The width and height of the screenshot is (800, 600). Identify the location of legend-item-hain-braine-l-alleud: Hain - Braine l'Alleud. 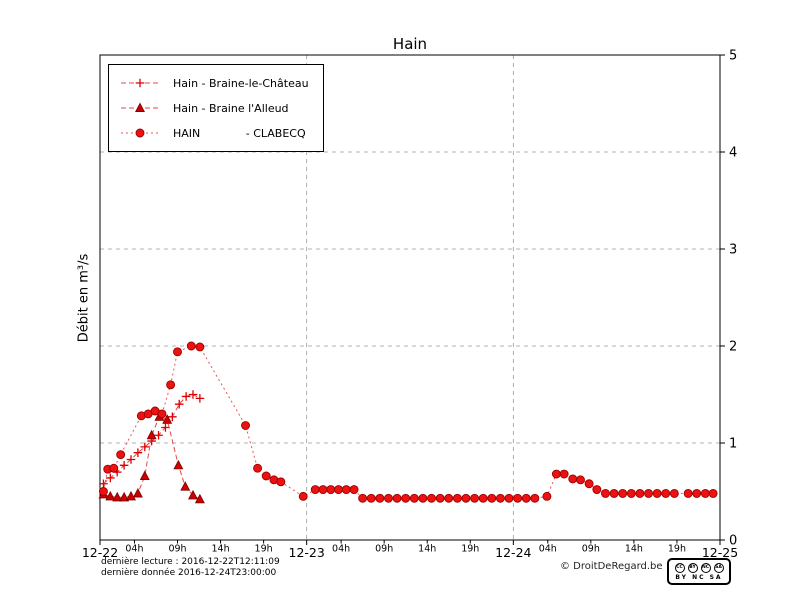
(213, 108).